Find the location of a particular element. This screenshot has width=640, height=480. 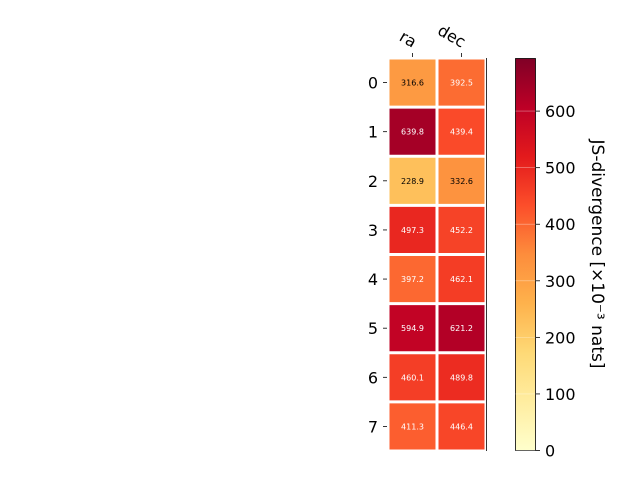

heatmap-cell-r5-ra is located at coordinates (412, 328).